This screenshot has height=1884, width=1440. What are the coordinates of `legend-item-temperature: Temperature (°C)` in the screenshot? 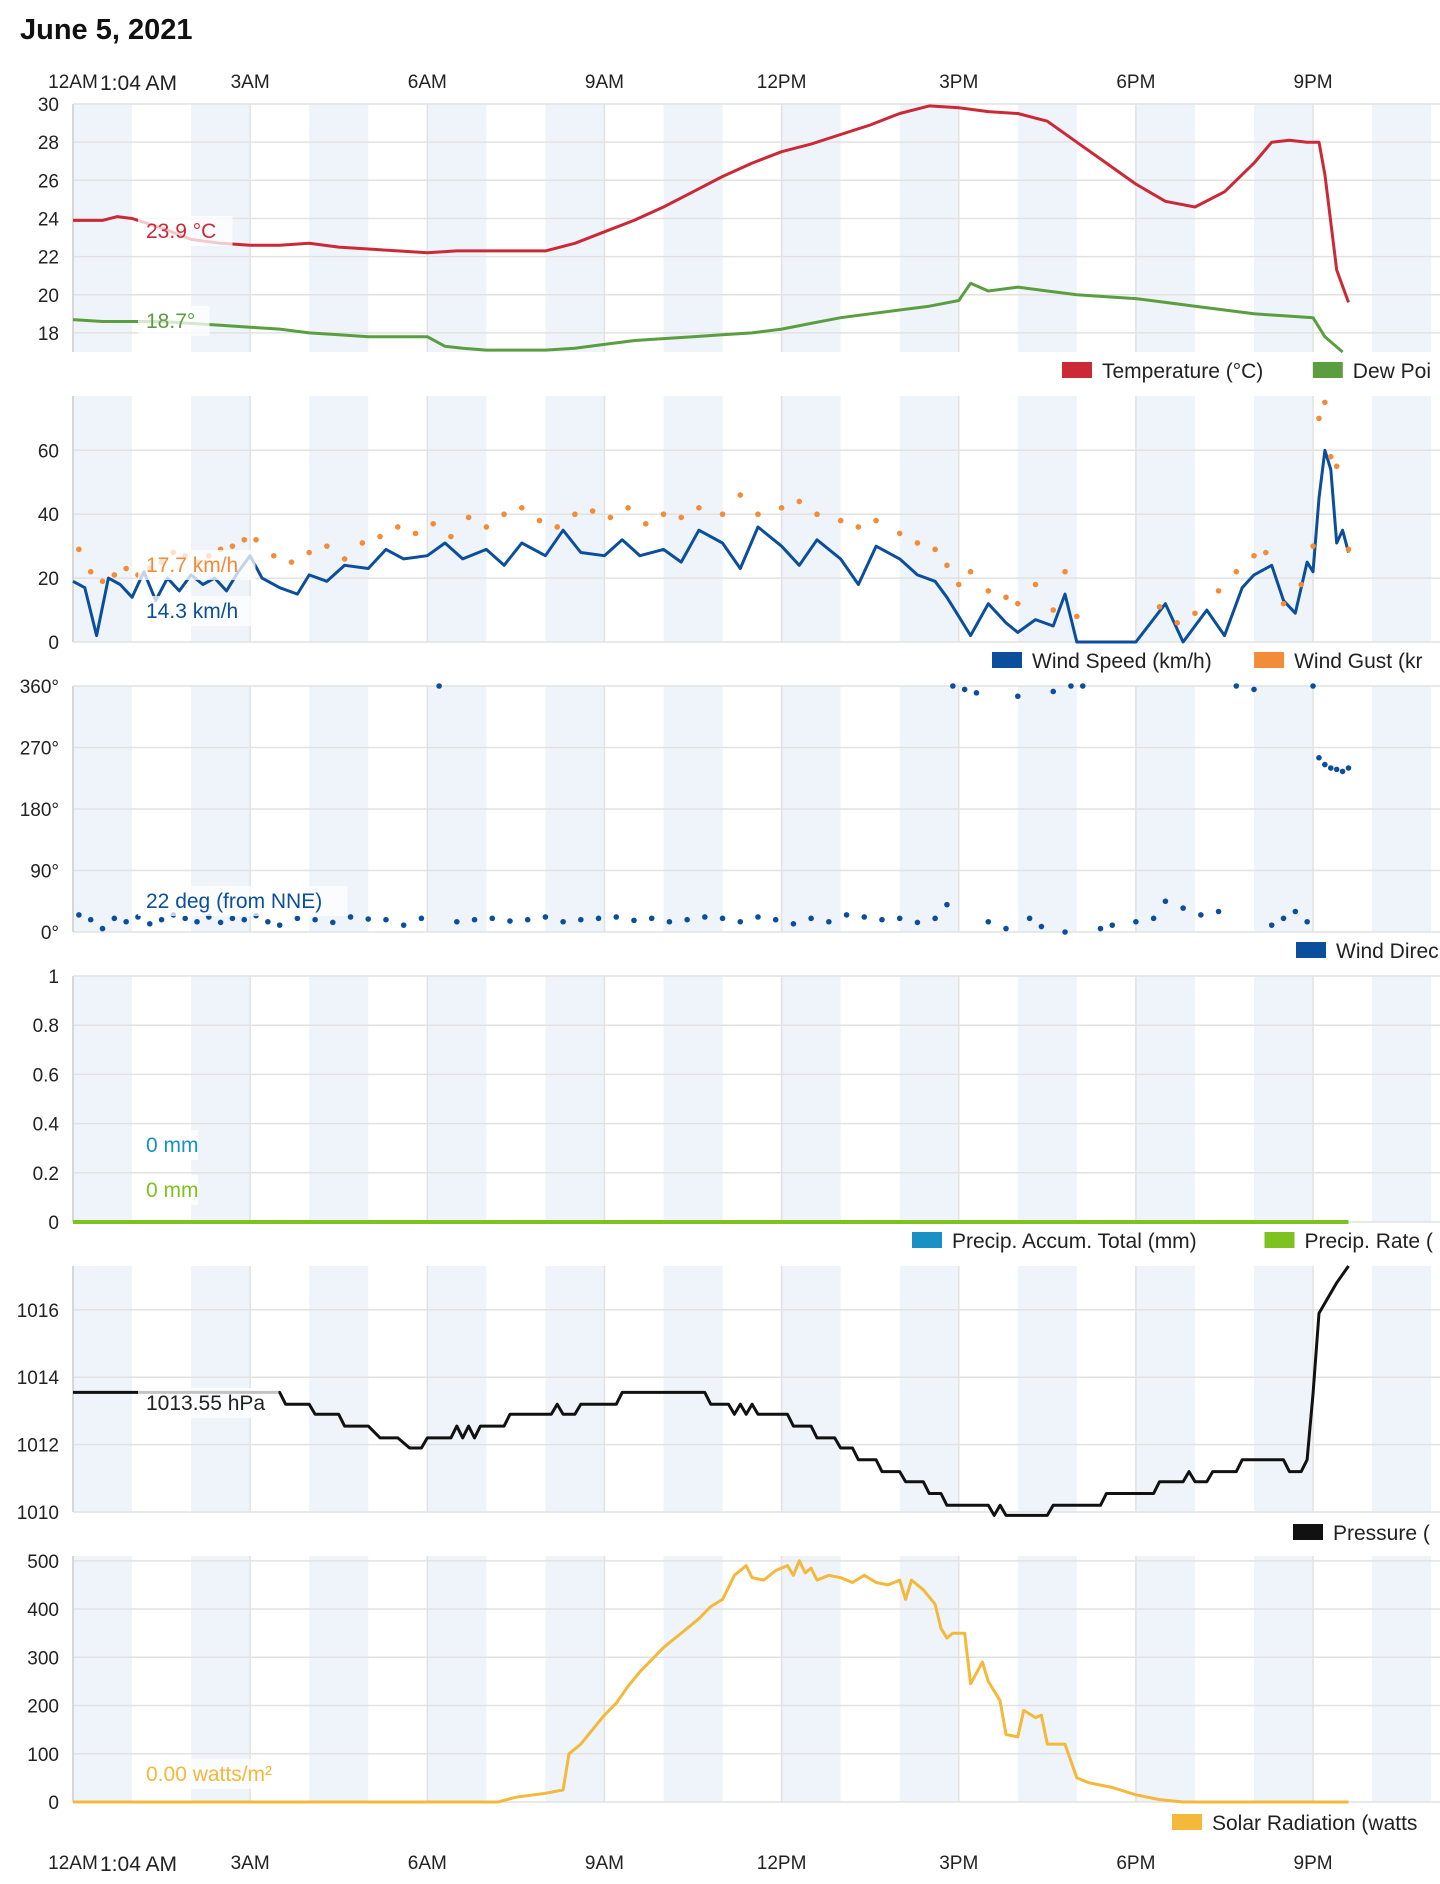 It's located at (1162, 371).